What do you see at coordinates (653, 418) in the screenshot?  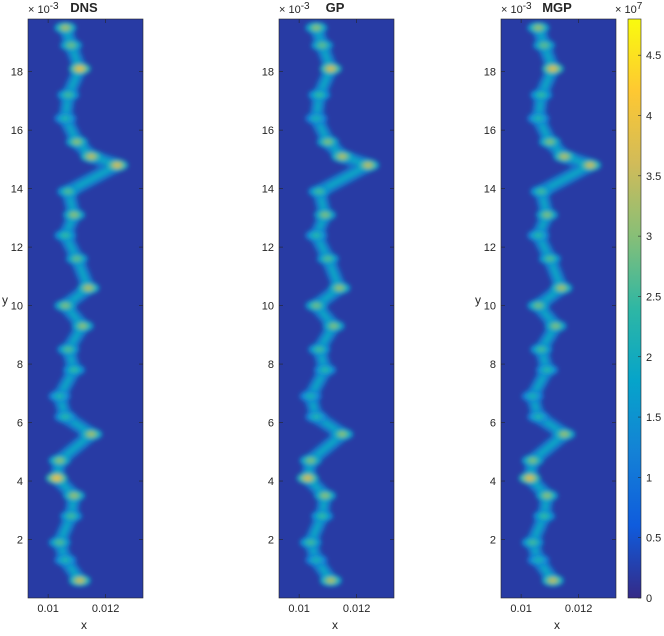 I see `colorbar-tick-label: 1.5` at bounding box center [653, 418].